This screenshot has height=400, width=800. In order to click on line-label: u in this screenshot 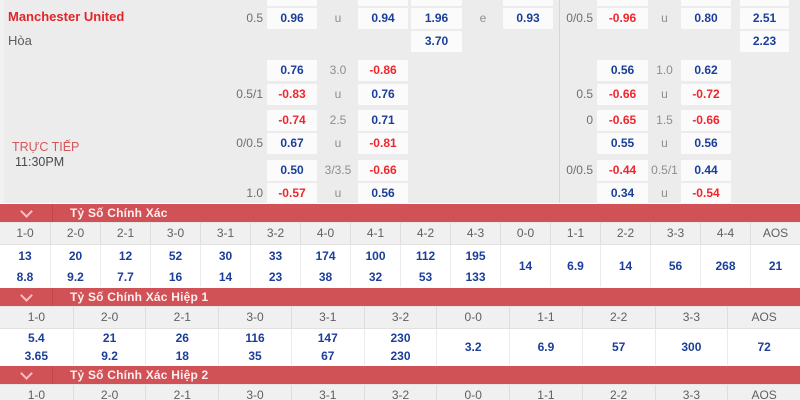, I will do `click(664, 94)`.